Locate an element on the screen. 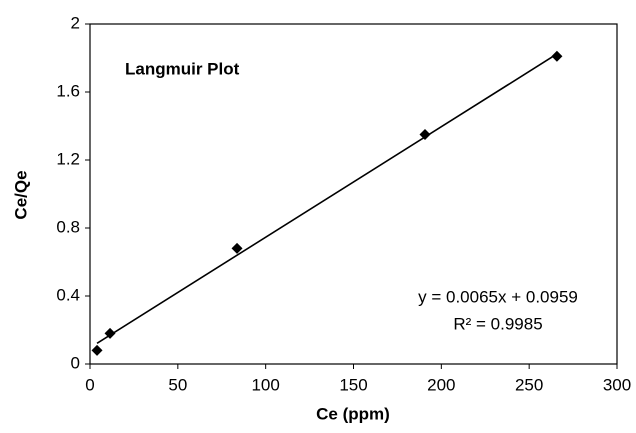 The image size is (636, 433). y-axis-title: Ce/Qe is located at coordinates (20, 194).